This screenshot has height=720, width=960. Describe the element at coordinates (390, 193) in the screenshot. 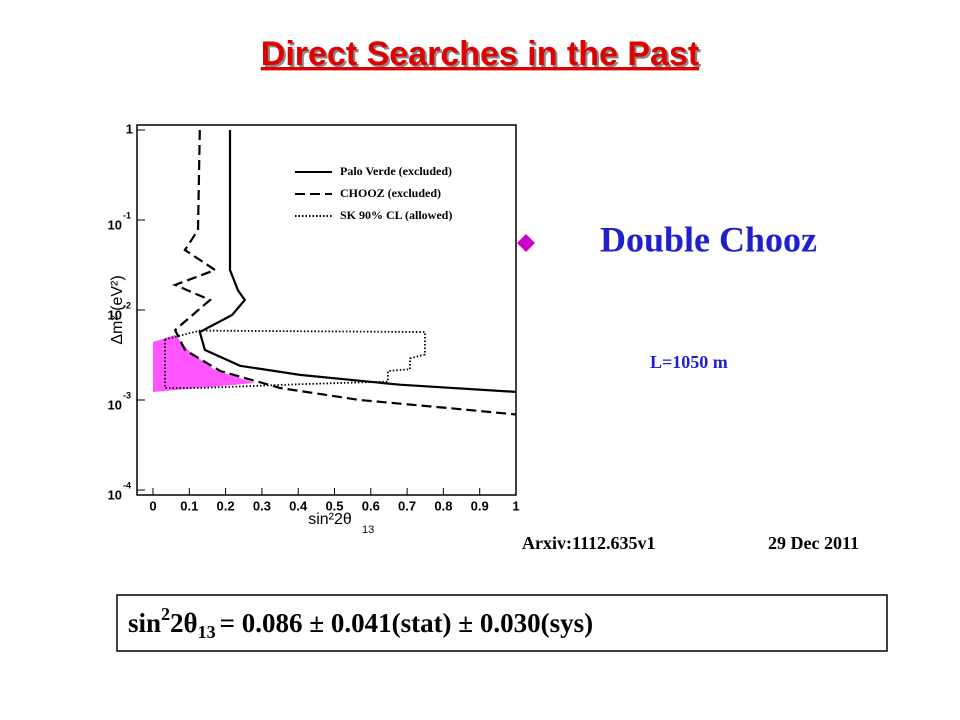

I see `legend-label: CHOOZ (excluded)` at that location.